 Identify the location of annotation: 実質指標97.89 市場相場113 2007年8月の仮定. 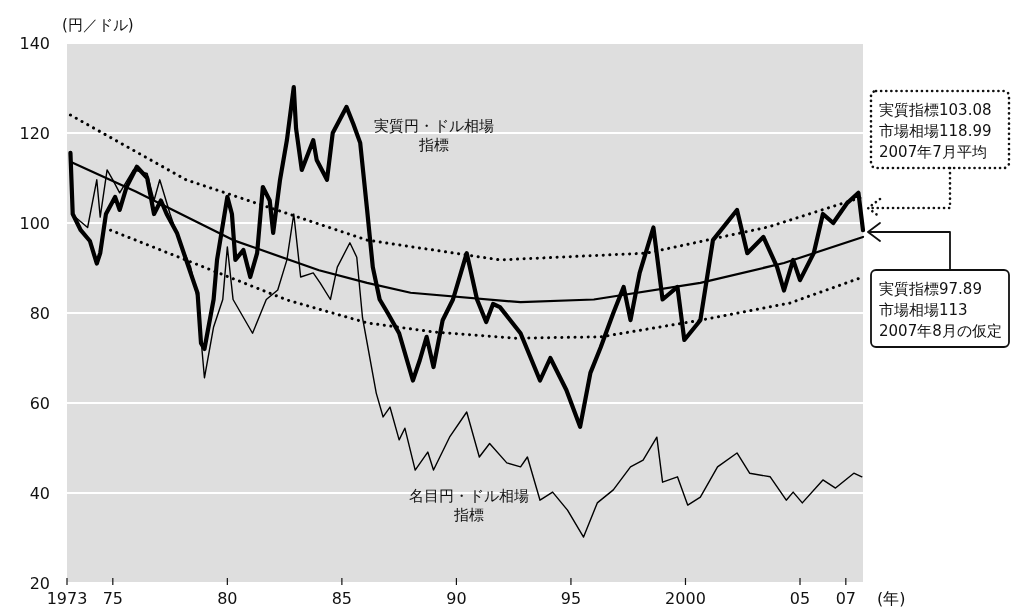
(940, 308).